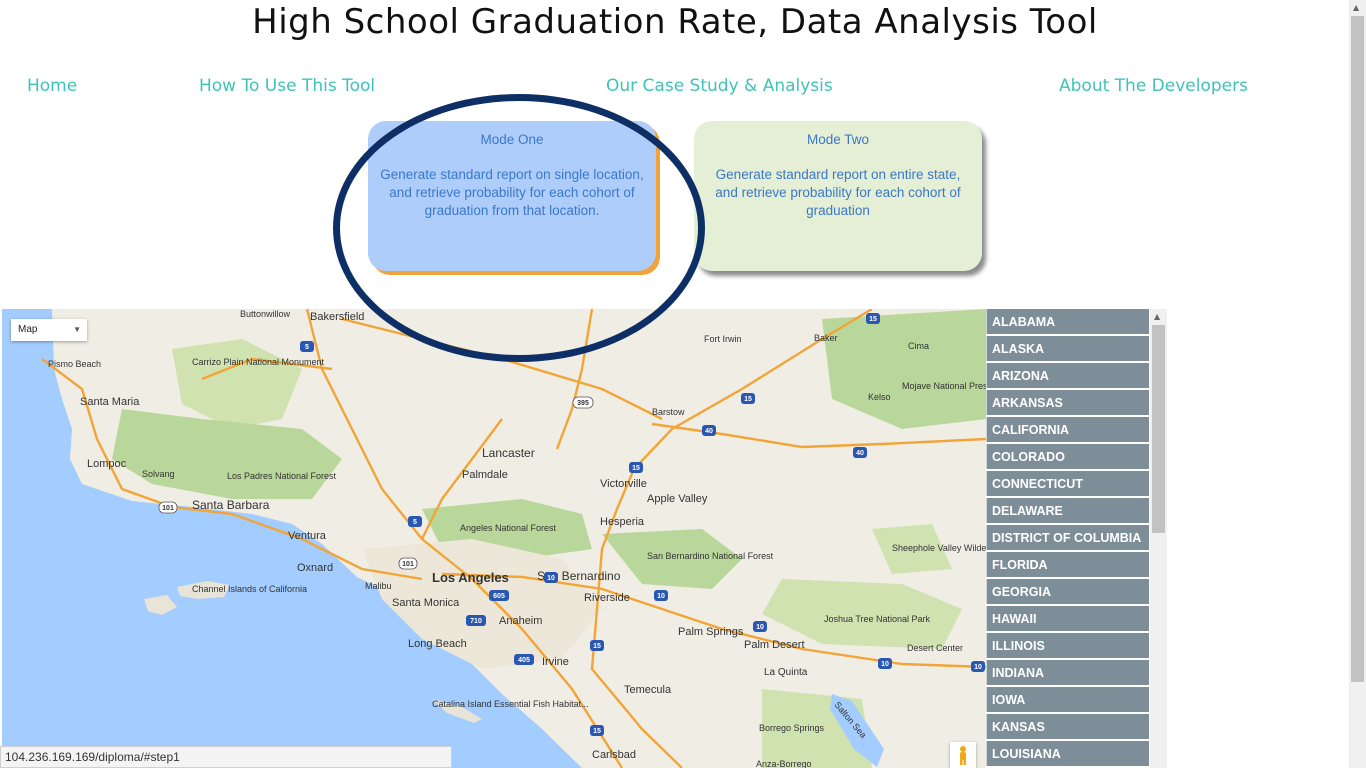 Image resolution: width=1366 pixels, height=768 pixels. I want to click on nav-case-study: Our Case Study & Analysis, so click(719, 86).